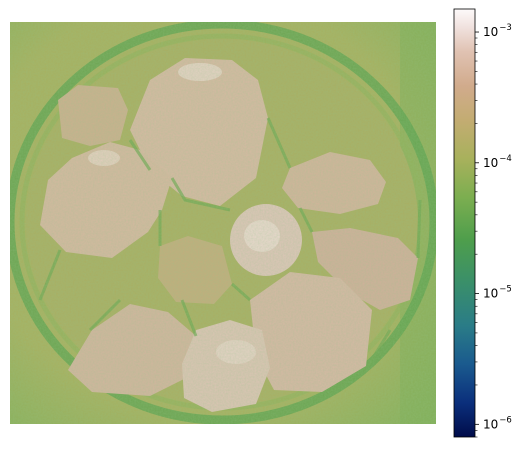 This screenshot has width=528, height=452. I want to click on colorbar-tick-label: 10⁻³, so click(497, 31).